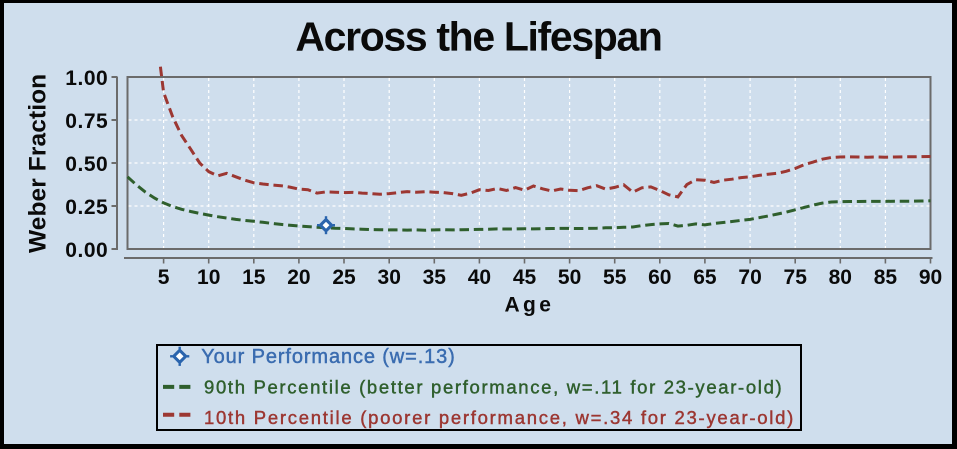 This screenshot has width=957, height=449. I want to click on svg-text: 40, so click(479, 277).